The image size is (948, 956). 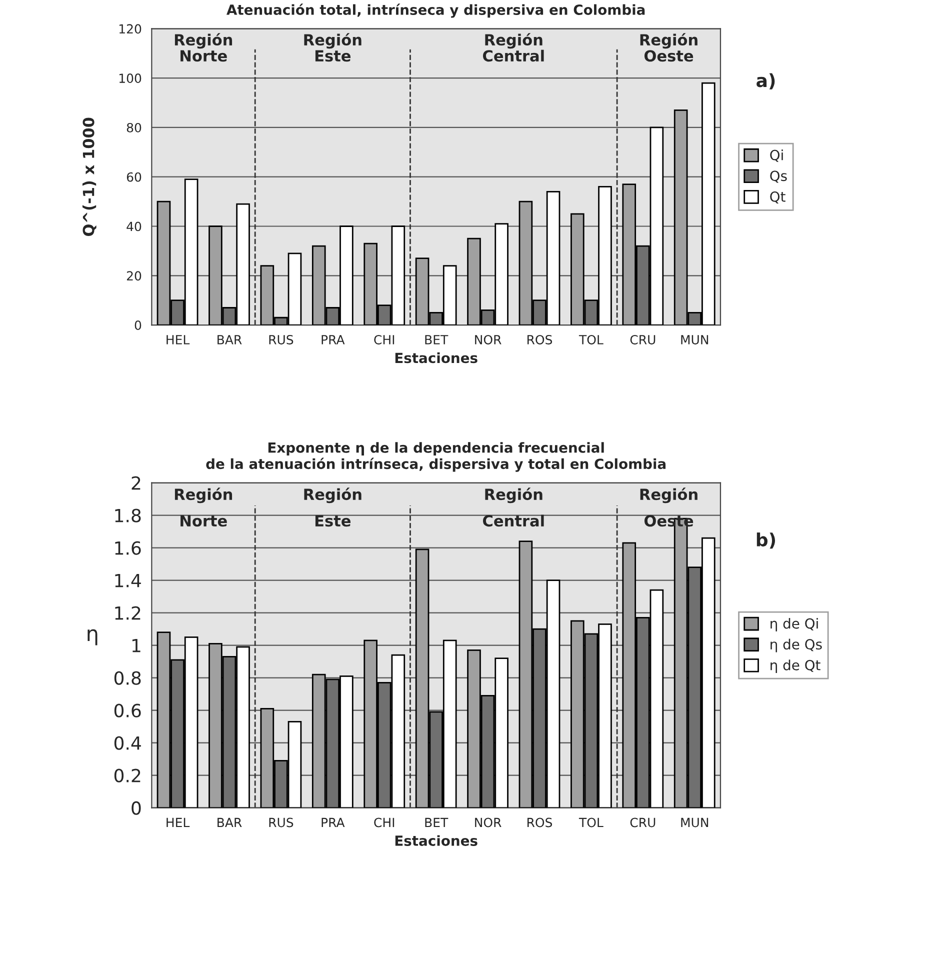 I want to click on legend-label: η de Qs, so click(x=796, y=645).